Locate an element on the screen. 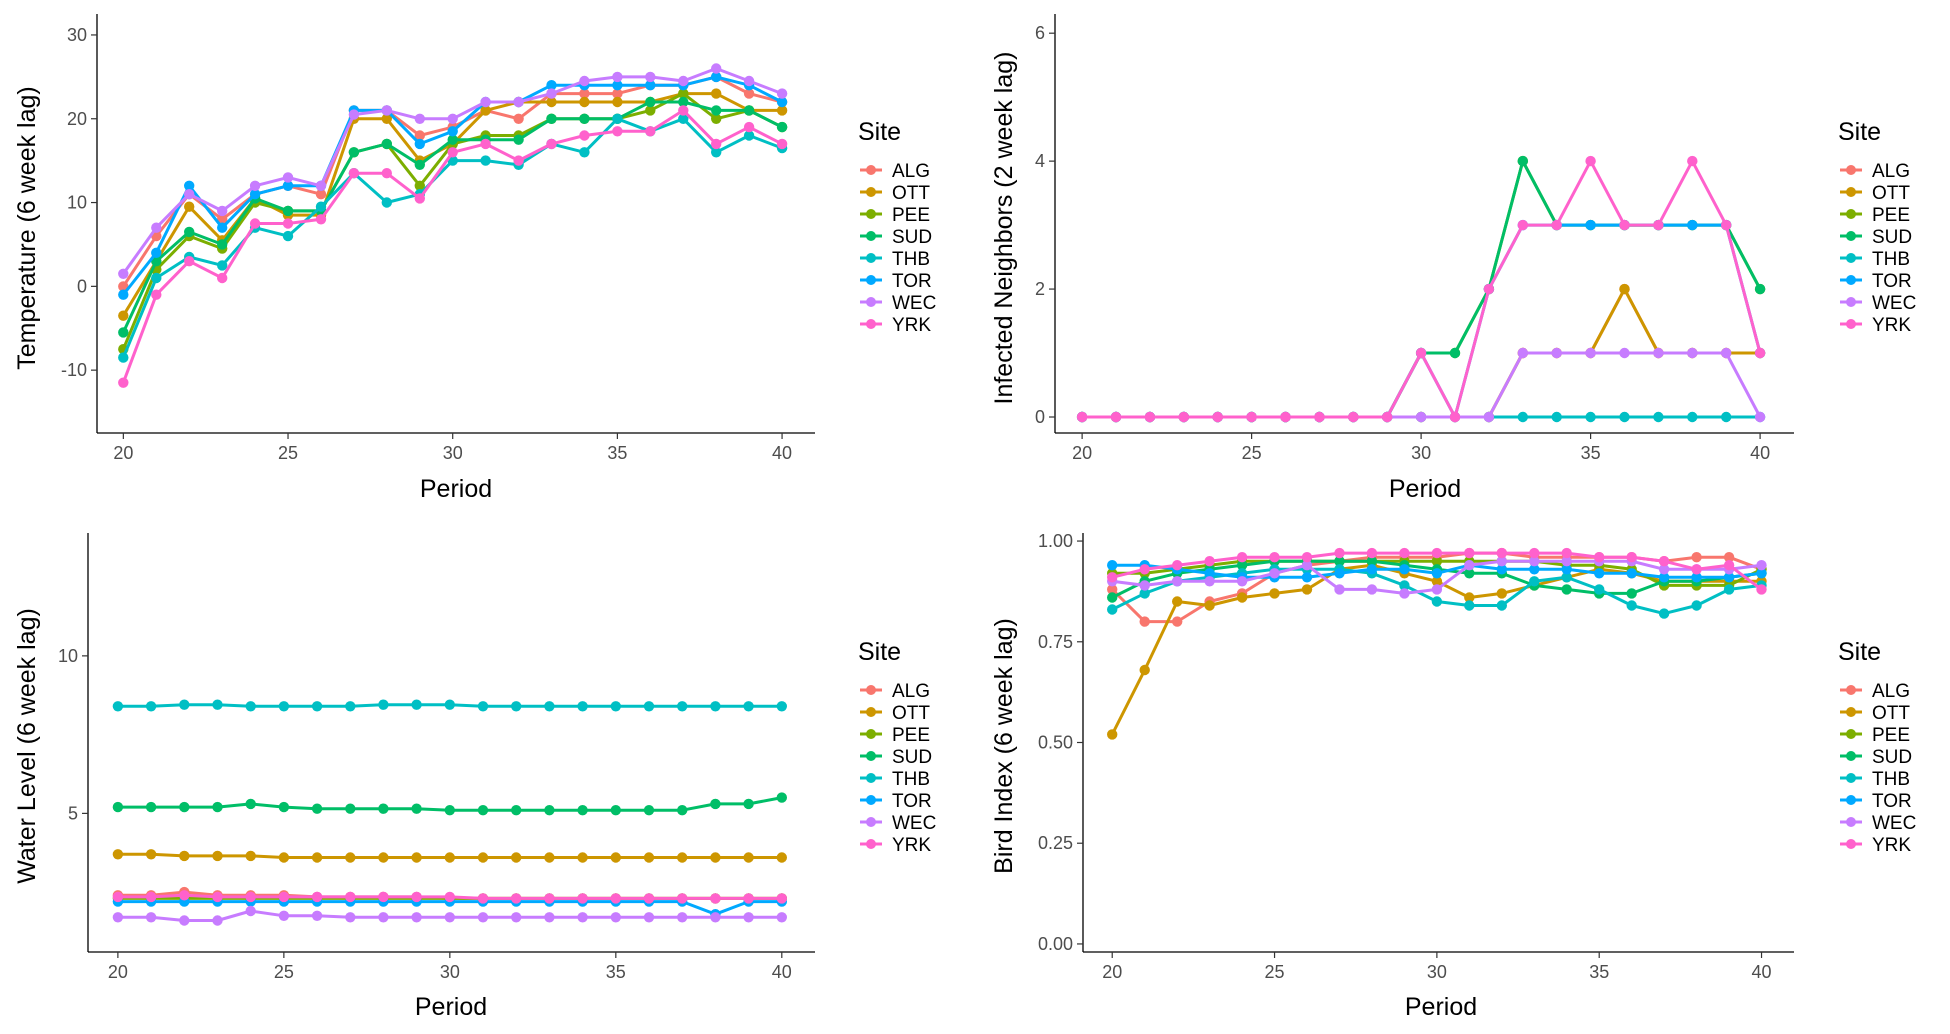 The height and width of the screenshot is (1034, 1950). infected-neighbors-point-wec is located at coordinates (1523, 353).